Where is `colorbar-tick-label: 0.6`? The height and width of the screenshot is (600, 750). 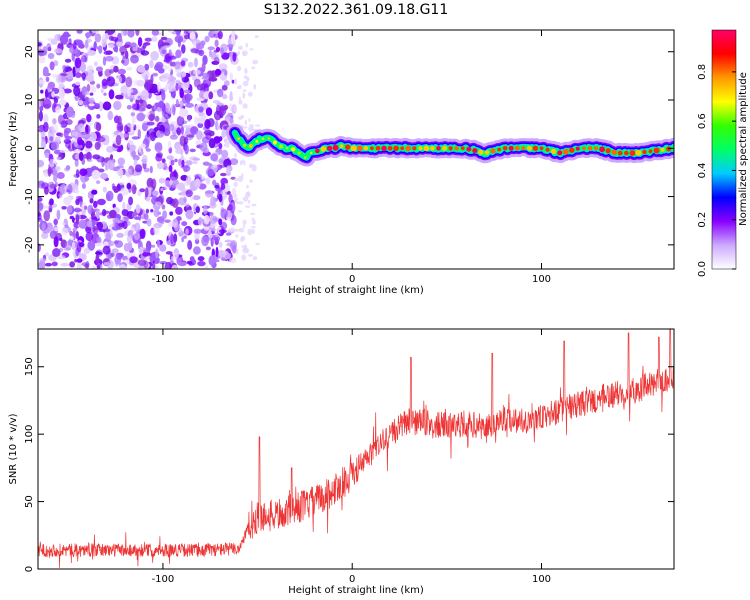 colorbar-tick-label: 0.6 is located at coordinates (702, 121).